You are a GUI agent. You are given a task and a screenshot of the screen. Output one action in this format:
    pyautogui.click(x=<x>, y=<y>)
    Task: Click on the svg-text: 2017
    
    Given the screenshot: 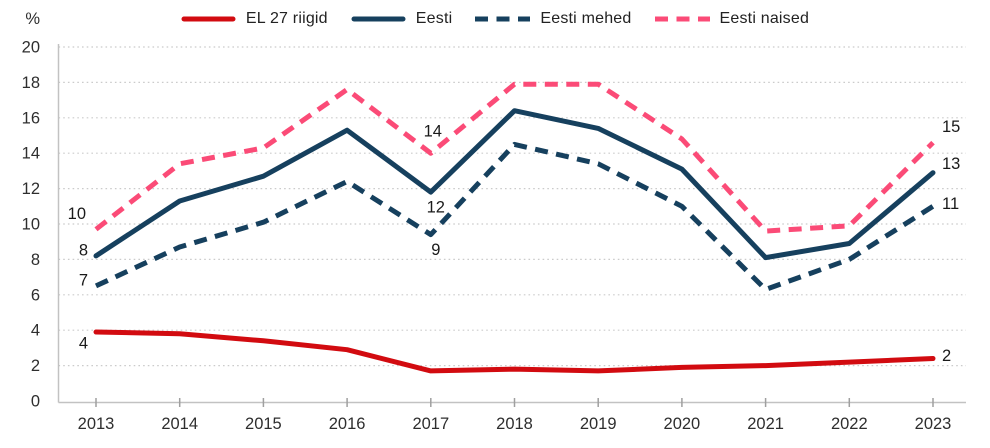 What is the action you would take?
    pyautogui.click(x=430, y=424)
    